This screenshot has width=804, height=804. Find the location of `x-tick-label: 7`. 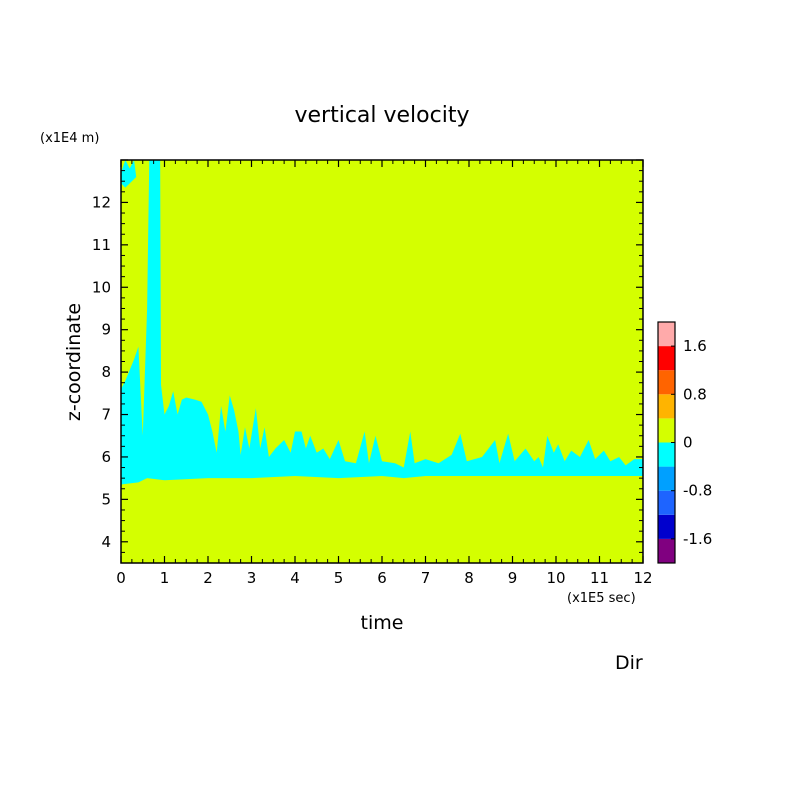

x-tick-label: 7 is located at coordinates (426, 578).